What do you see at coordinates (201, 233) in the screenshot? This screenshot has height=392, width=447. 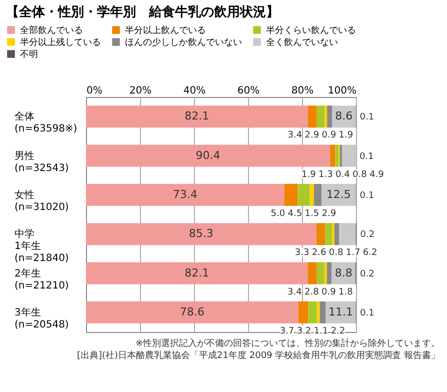 I see `text: 85.3` at bounding box center [201, 233].